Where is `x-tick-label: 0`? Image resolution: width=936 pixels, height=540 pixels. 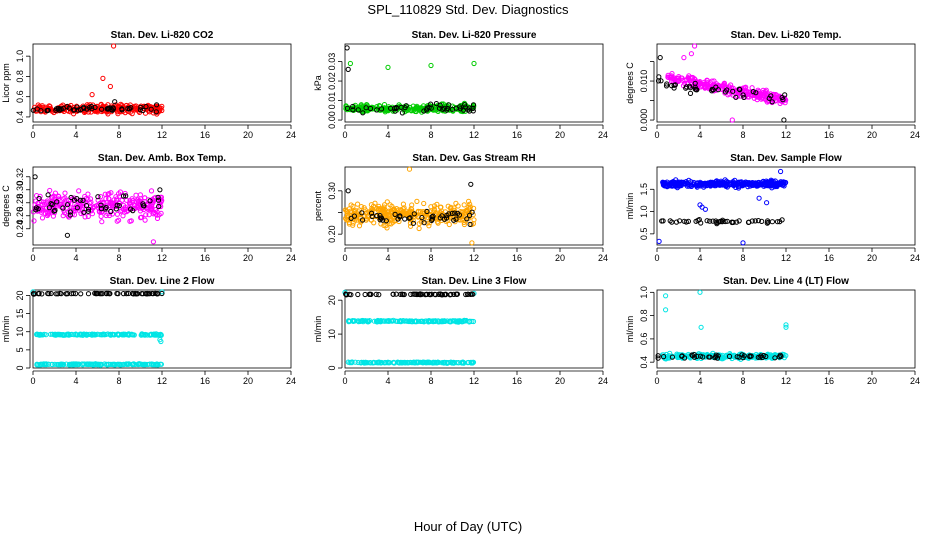
x-tick-label: 0 is located at coordinates (32, 381).